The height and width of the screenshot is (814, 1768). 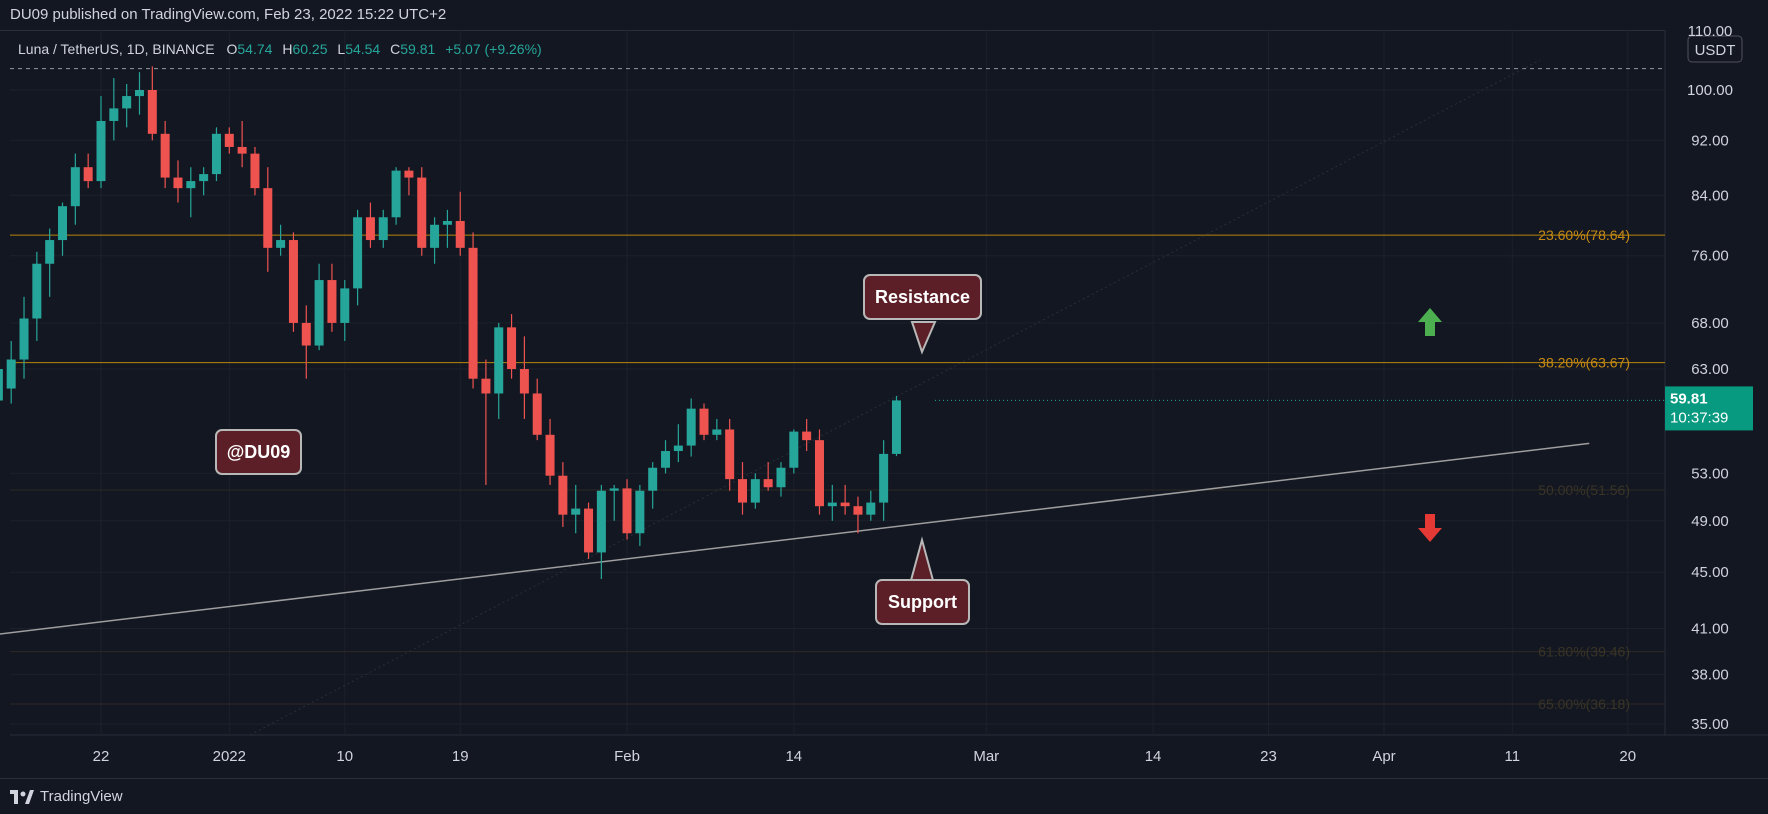 I want to click on fib-level-label: 38.20%(63.67), so click(x=1584, y=363).